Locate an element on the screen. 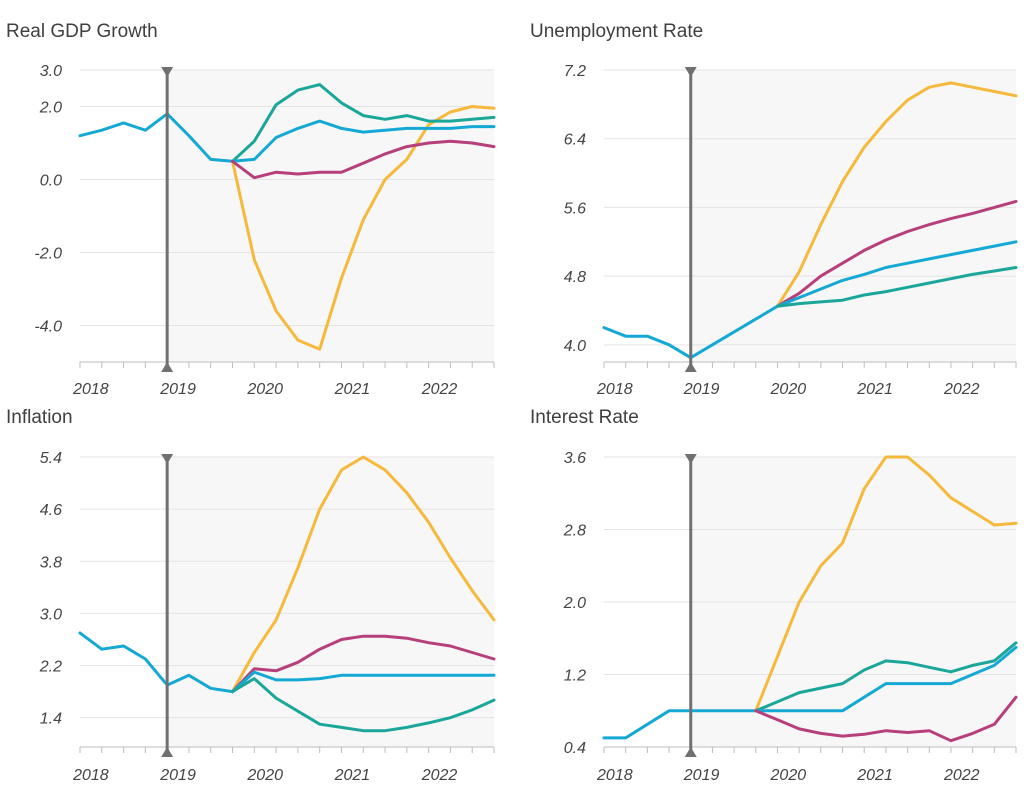 The height and width of the screenshot is (798, 1024). y-tick-label: 3.6 is located at coordinates (575, 458).